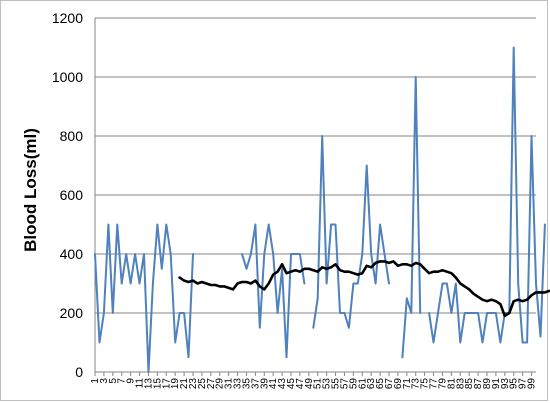 The width and height of the screenshot is (550, 403). Describe the element at coordinates (166, 384) in the screenshot. I see `x-tick-label: 17` at that location.